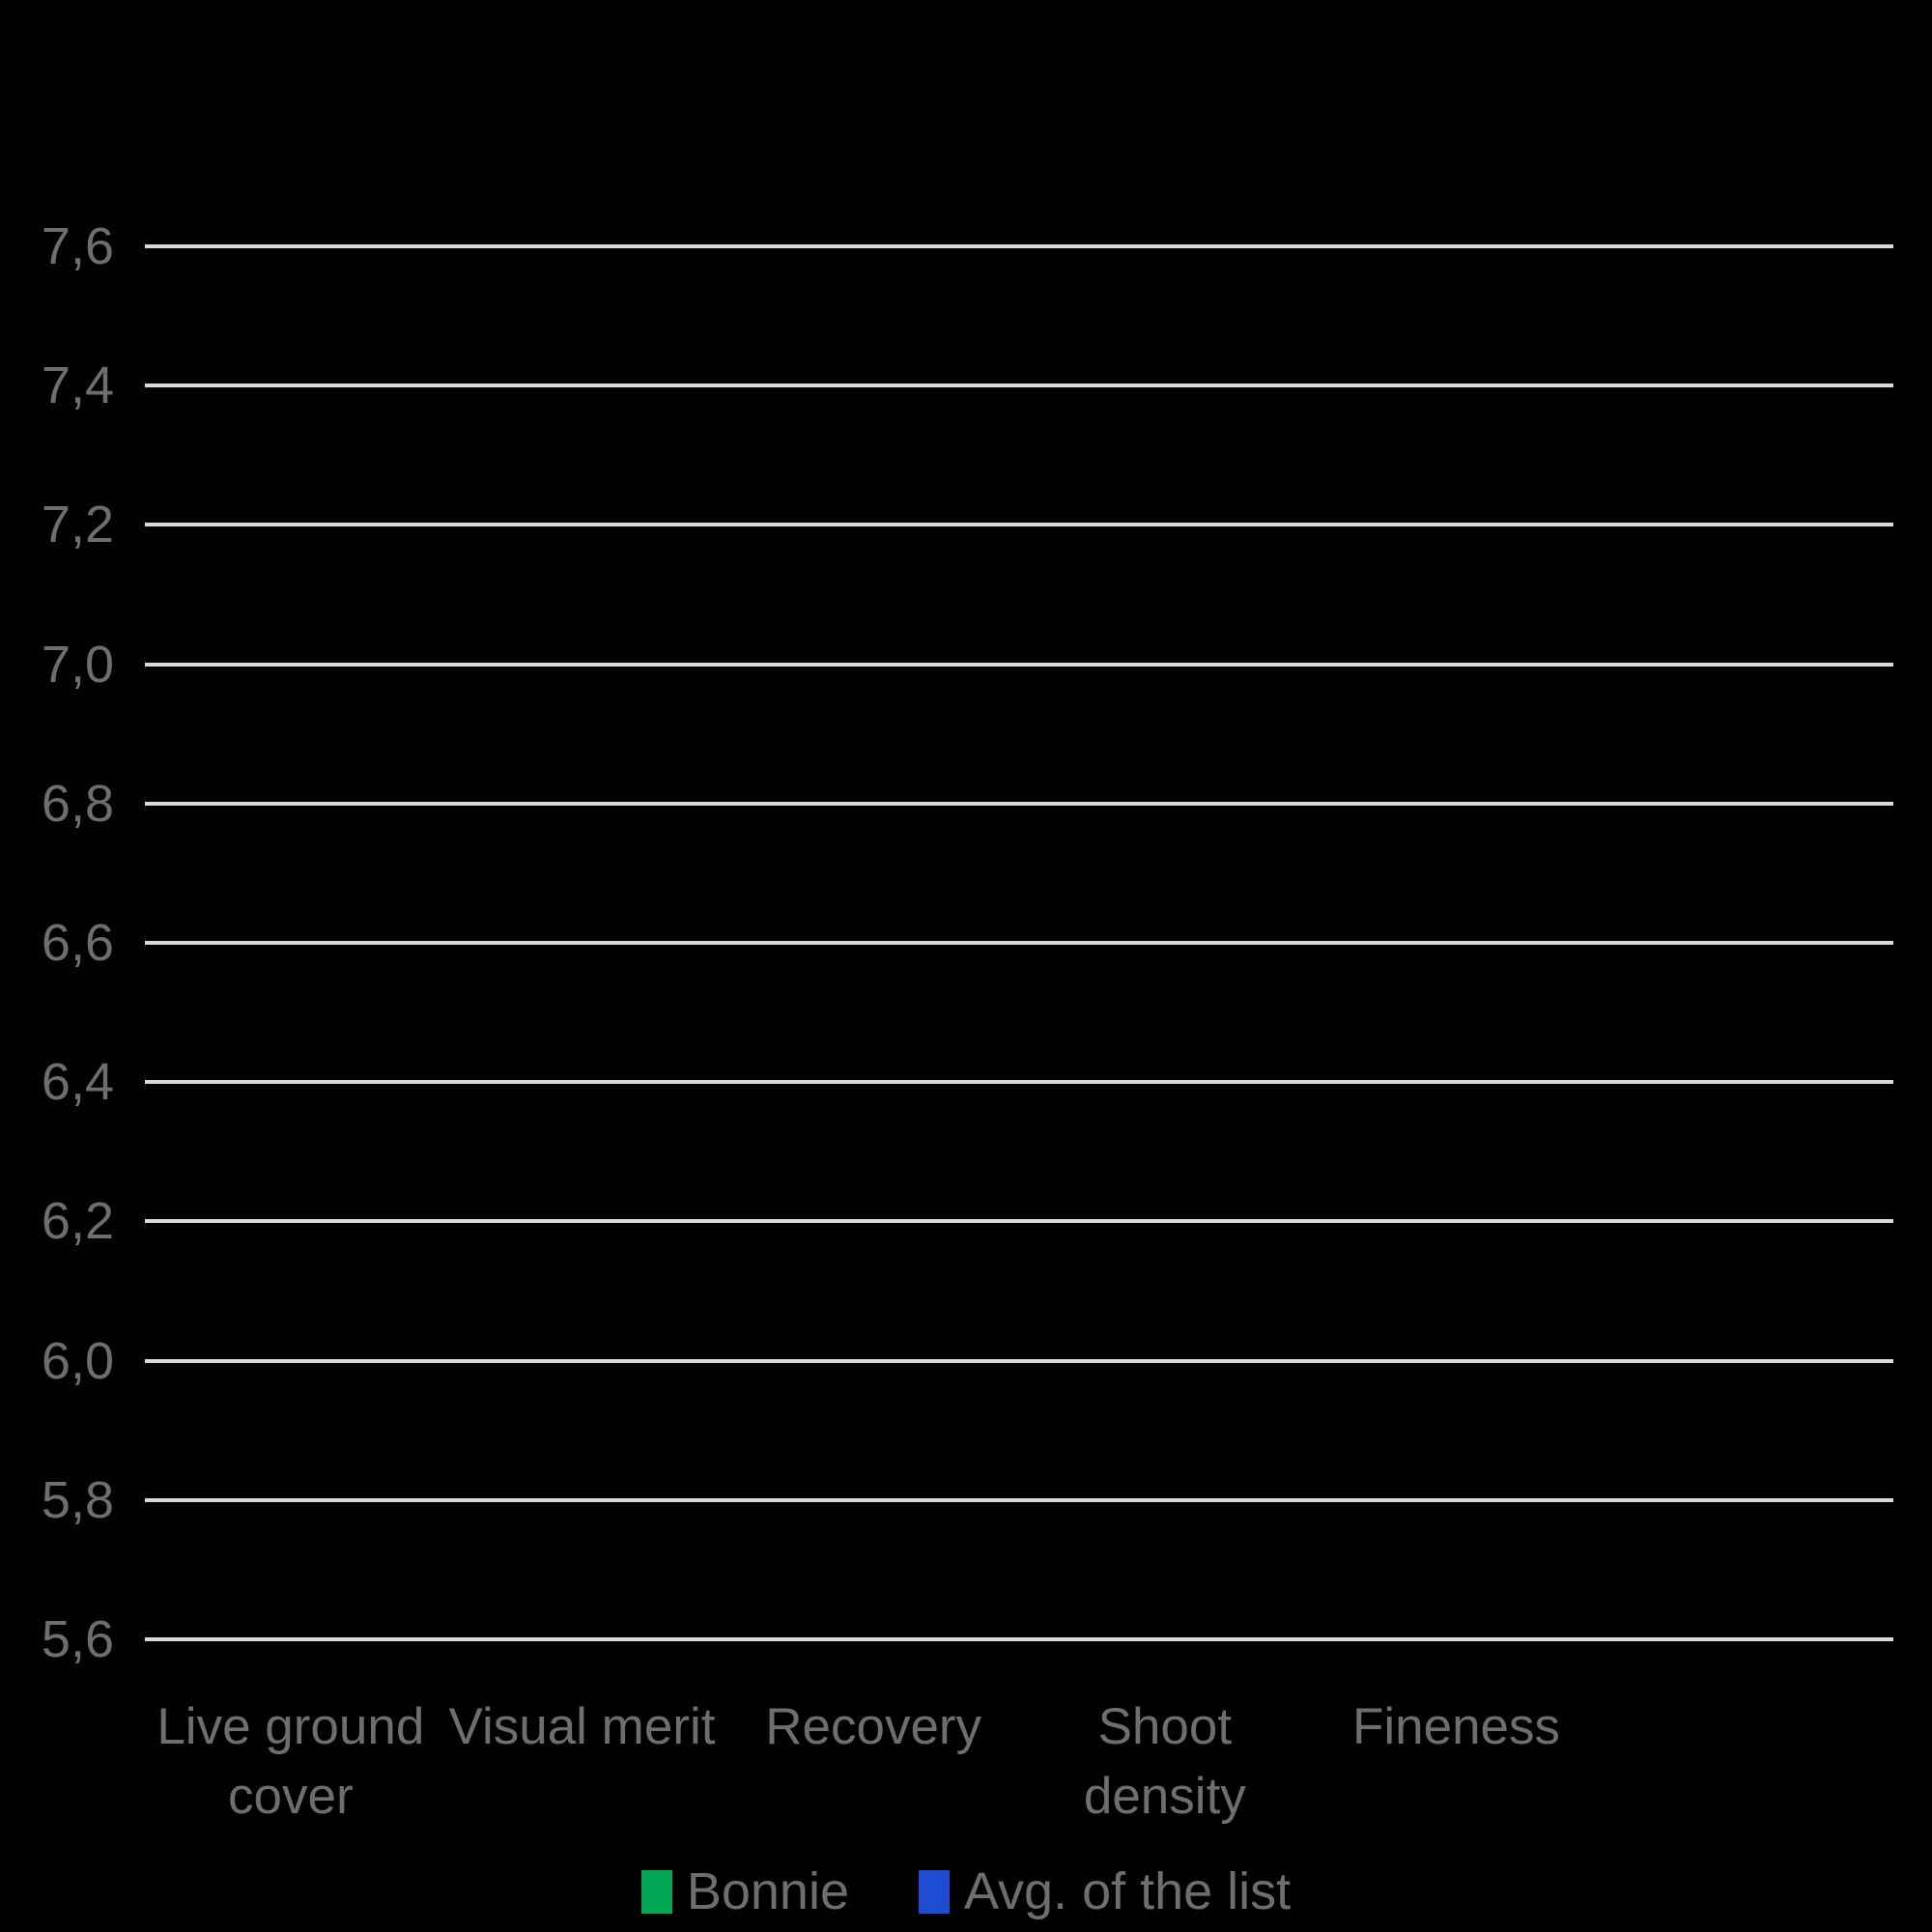 The height and width of the screenshot is (1932, 1932). I want to click on x-axis-label-line: Recovery, so click(873, 1726).